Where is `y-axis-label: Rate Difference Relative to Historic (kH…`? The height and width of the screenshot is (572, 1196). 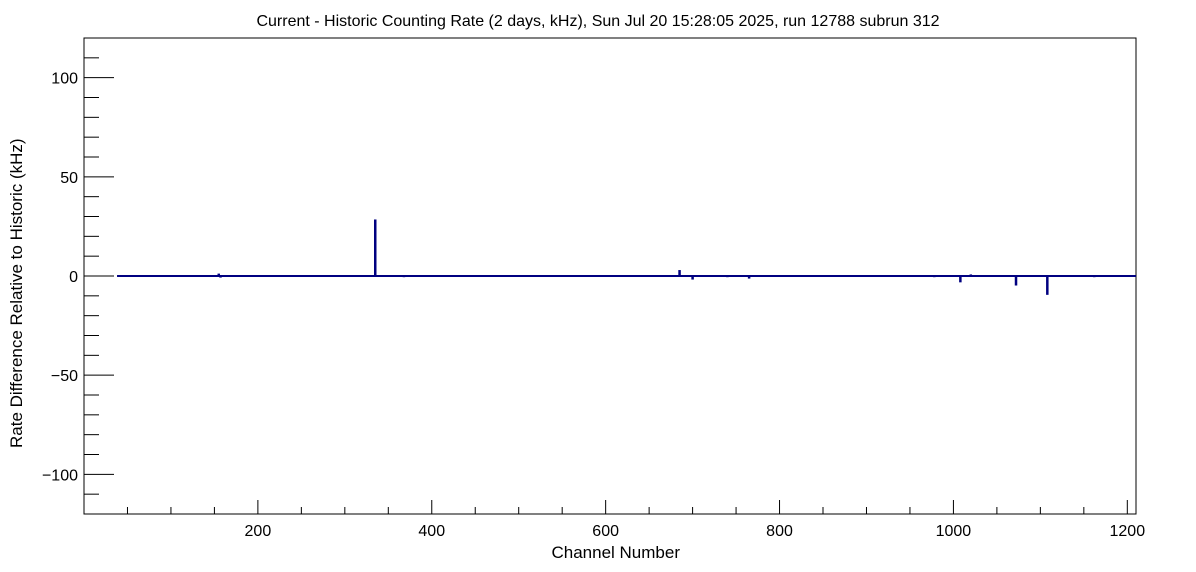
y-axis-label: Rate Difference Relative to Historic (kH… is located at coordinates (16, 293).